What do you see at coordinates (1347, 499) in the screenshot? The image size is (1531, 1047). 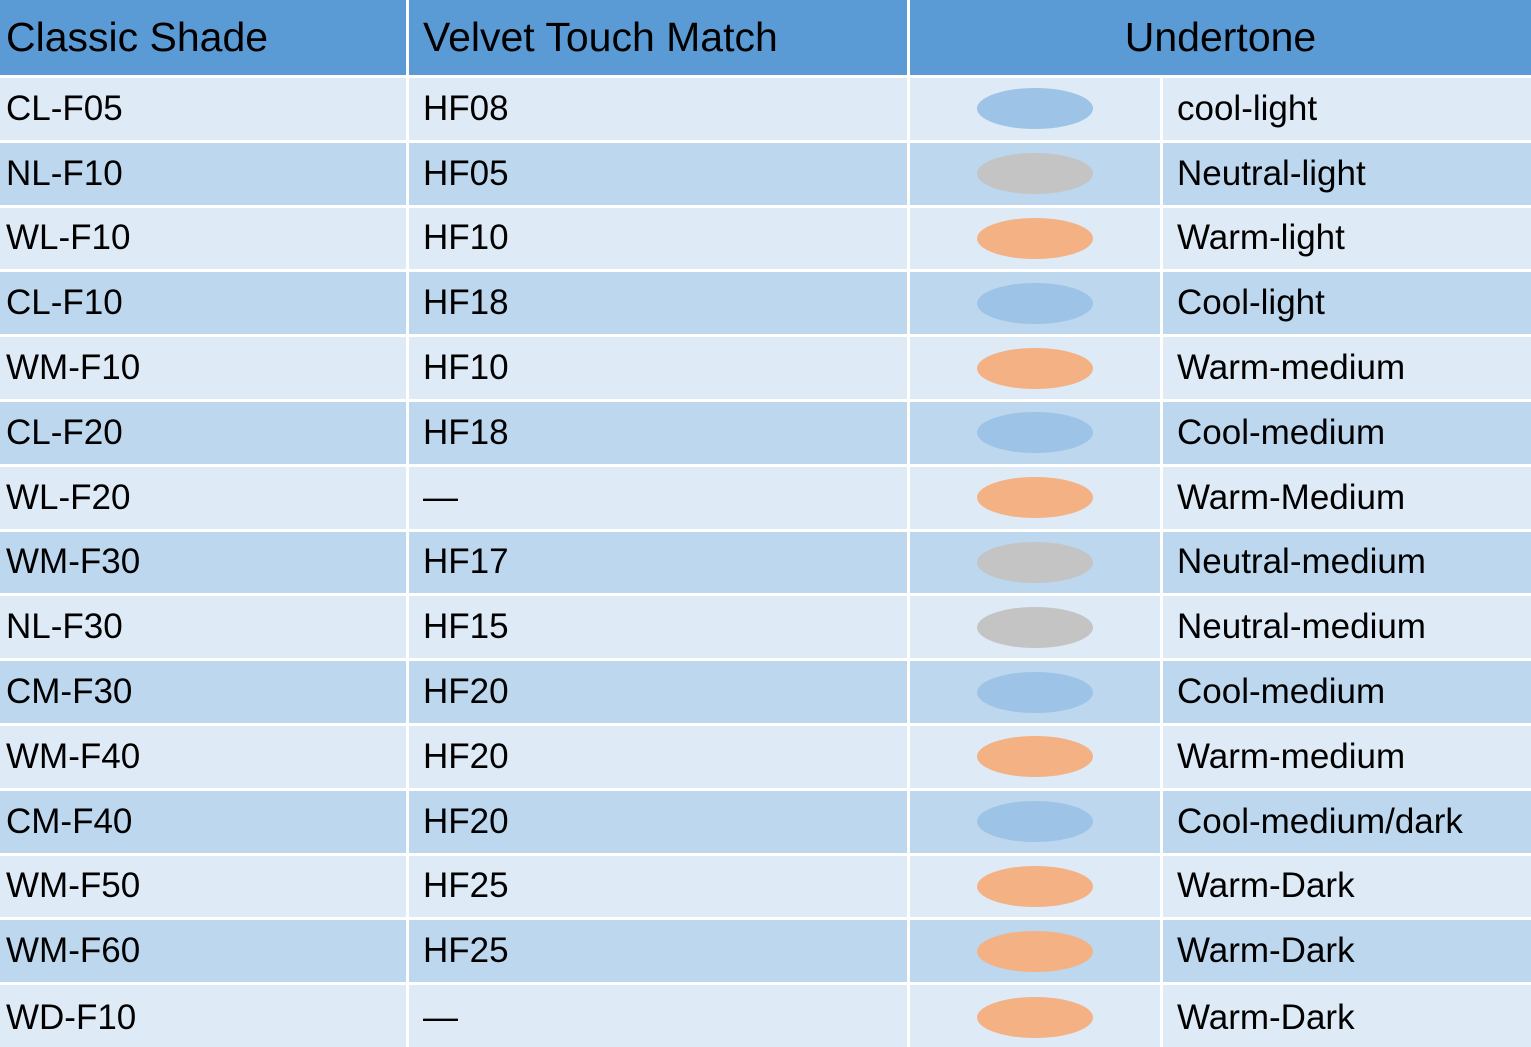 I see `cell-undertone-label: Warm-Medium` at bounding box center [1347, 499].